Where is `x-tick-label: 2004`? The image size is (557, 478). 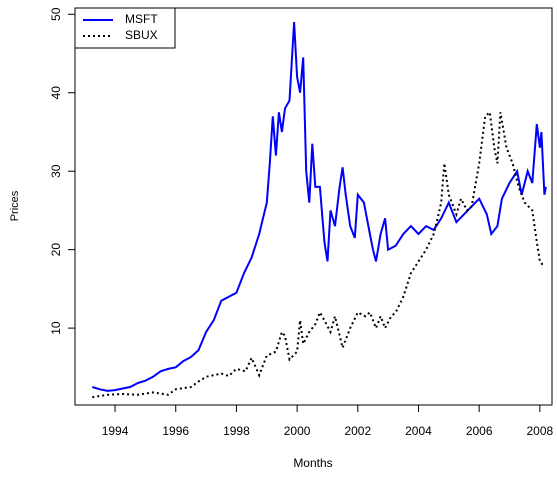 x-tick-label: 2004 is located at coordinates (418, 431).